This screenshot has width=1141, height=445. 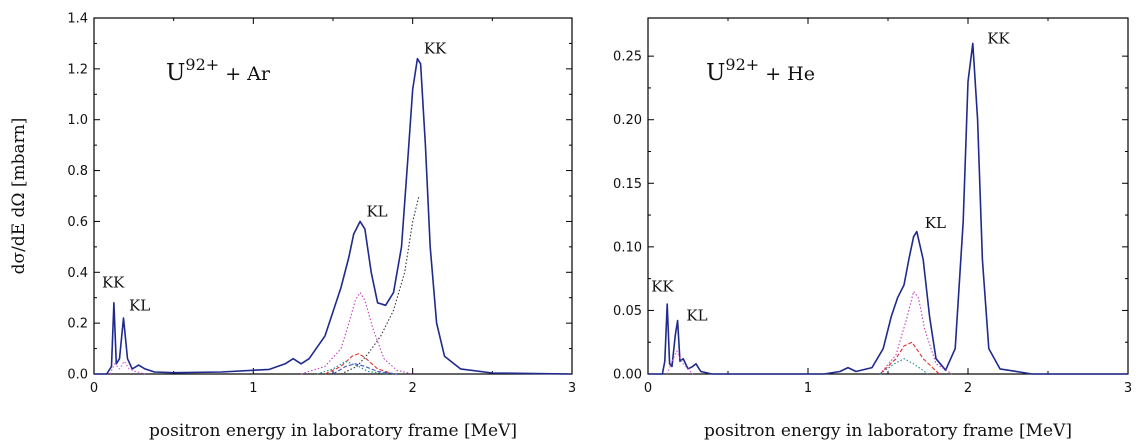 What do you see at coordinates (77, 324) in the screenshot?
I see `y-tick-label: 0.2` at bounding box center [77, 324].